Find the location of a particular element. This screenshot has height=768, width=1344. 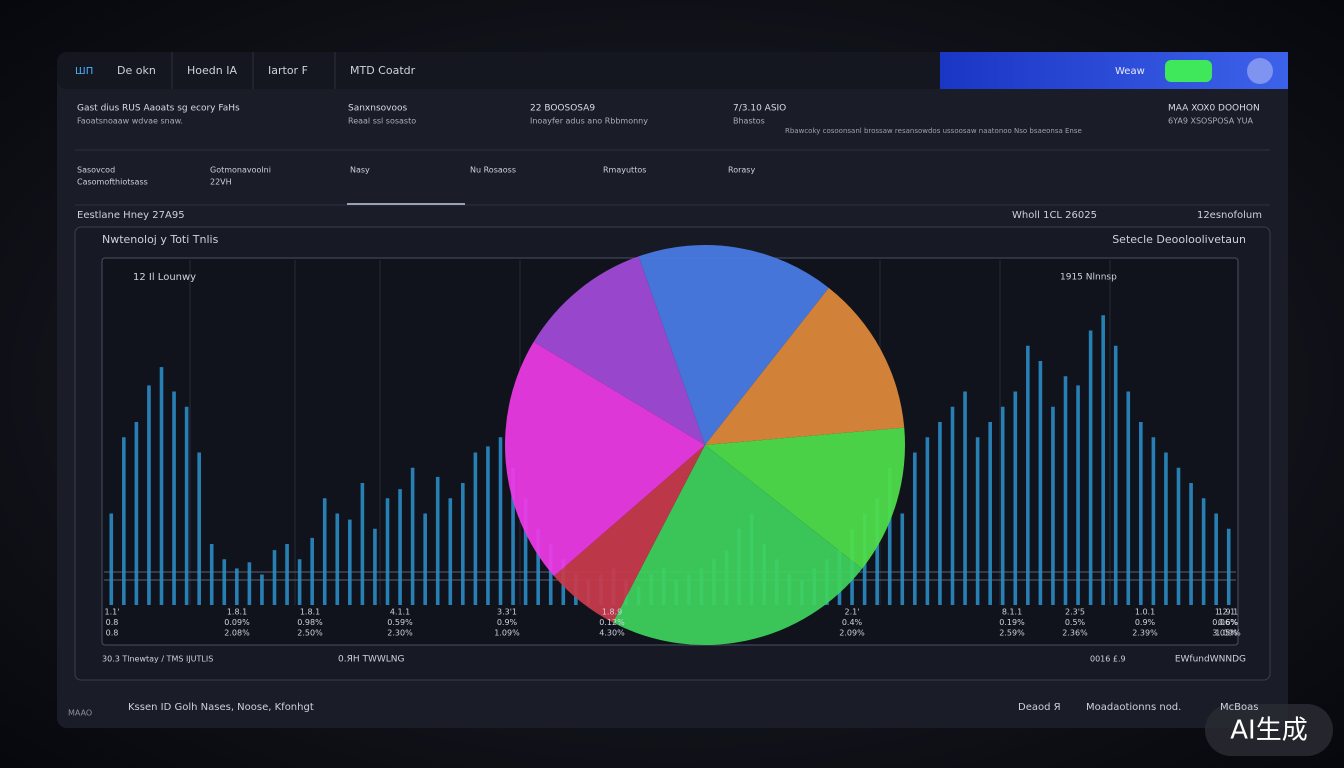

stat-text: Faoatsnoaaw wdvae snaw. is located at coordinates (130, 121).